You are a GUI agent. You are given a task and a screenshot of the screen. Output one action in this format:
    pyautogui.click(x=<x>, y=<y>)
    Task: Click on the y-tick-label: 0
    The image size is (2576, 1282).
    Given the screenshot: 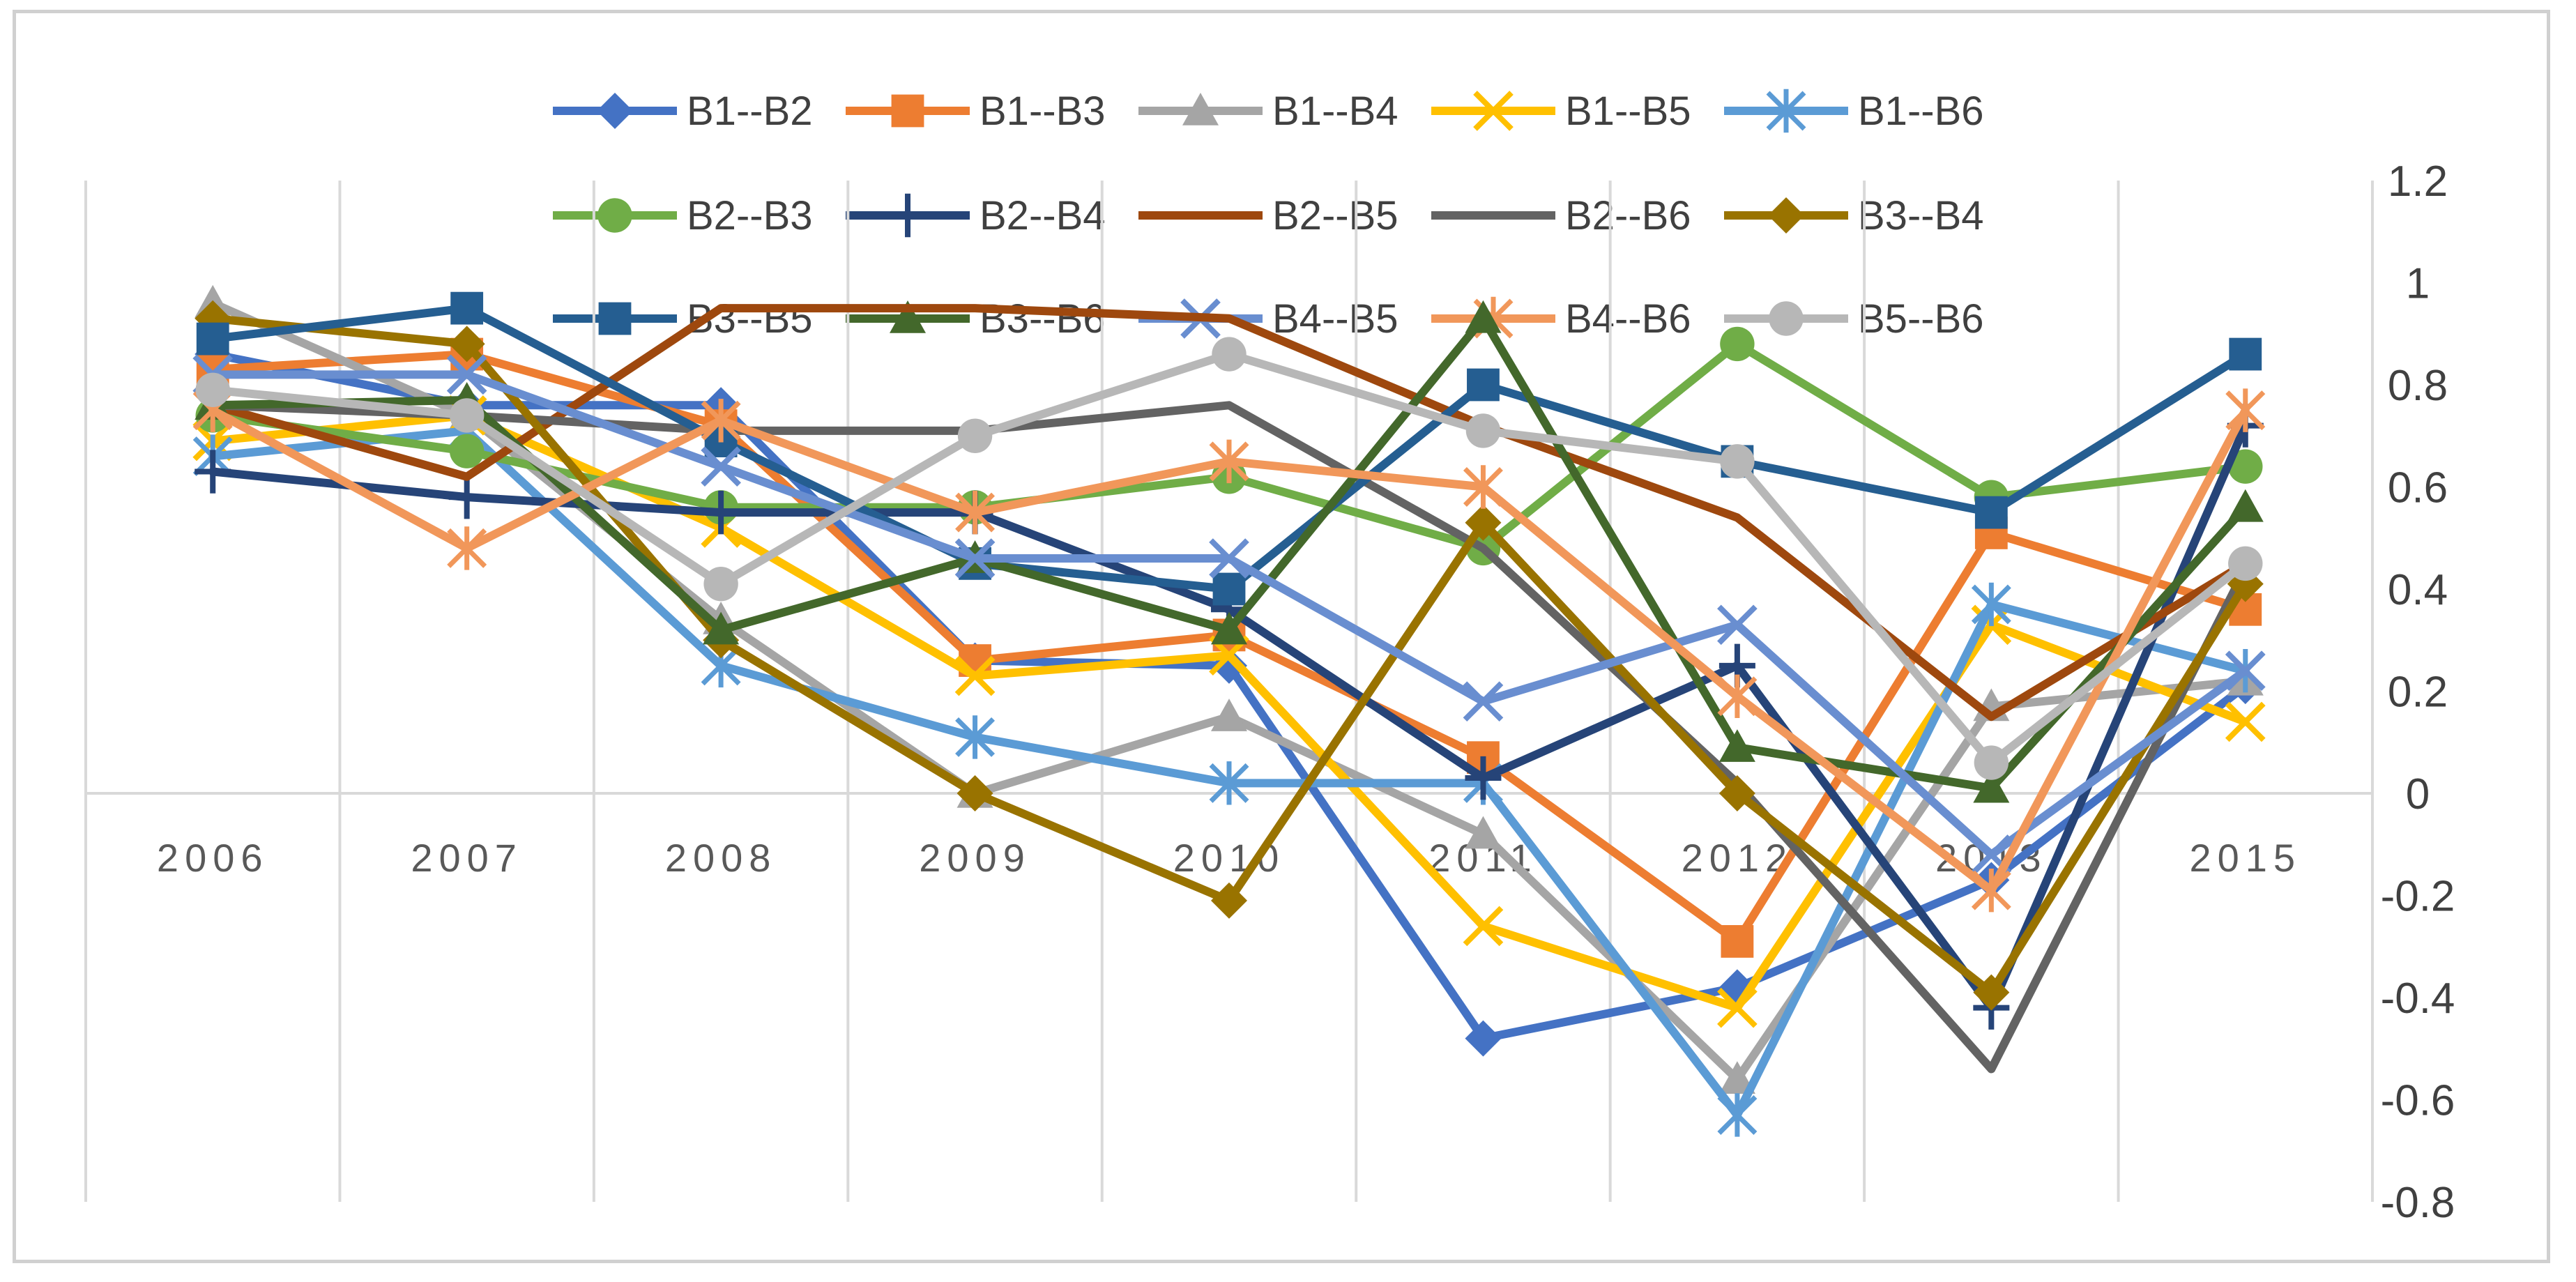 What is the action you would take?
    pyautogui.click(x=2418, y=794)
    